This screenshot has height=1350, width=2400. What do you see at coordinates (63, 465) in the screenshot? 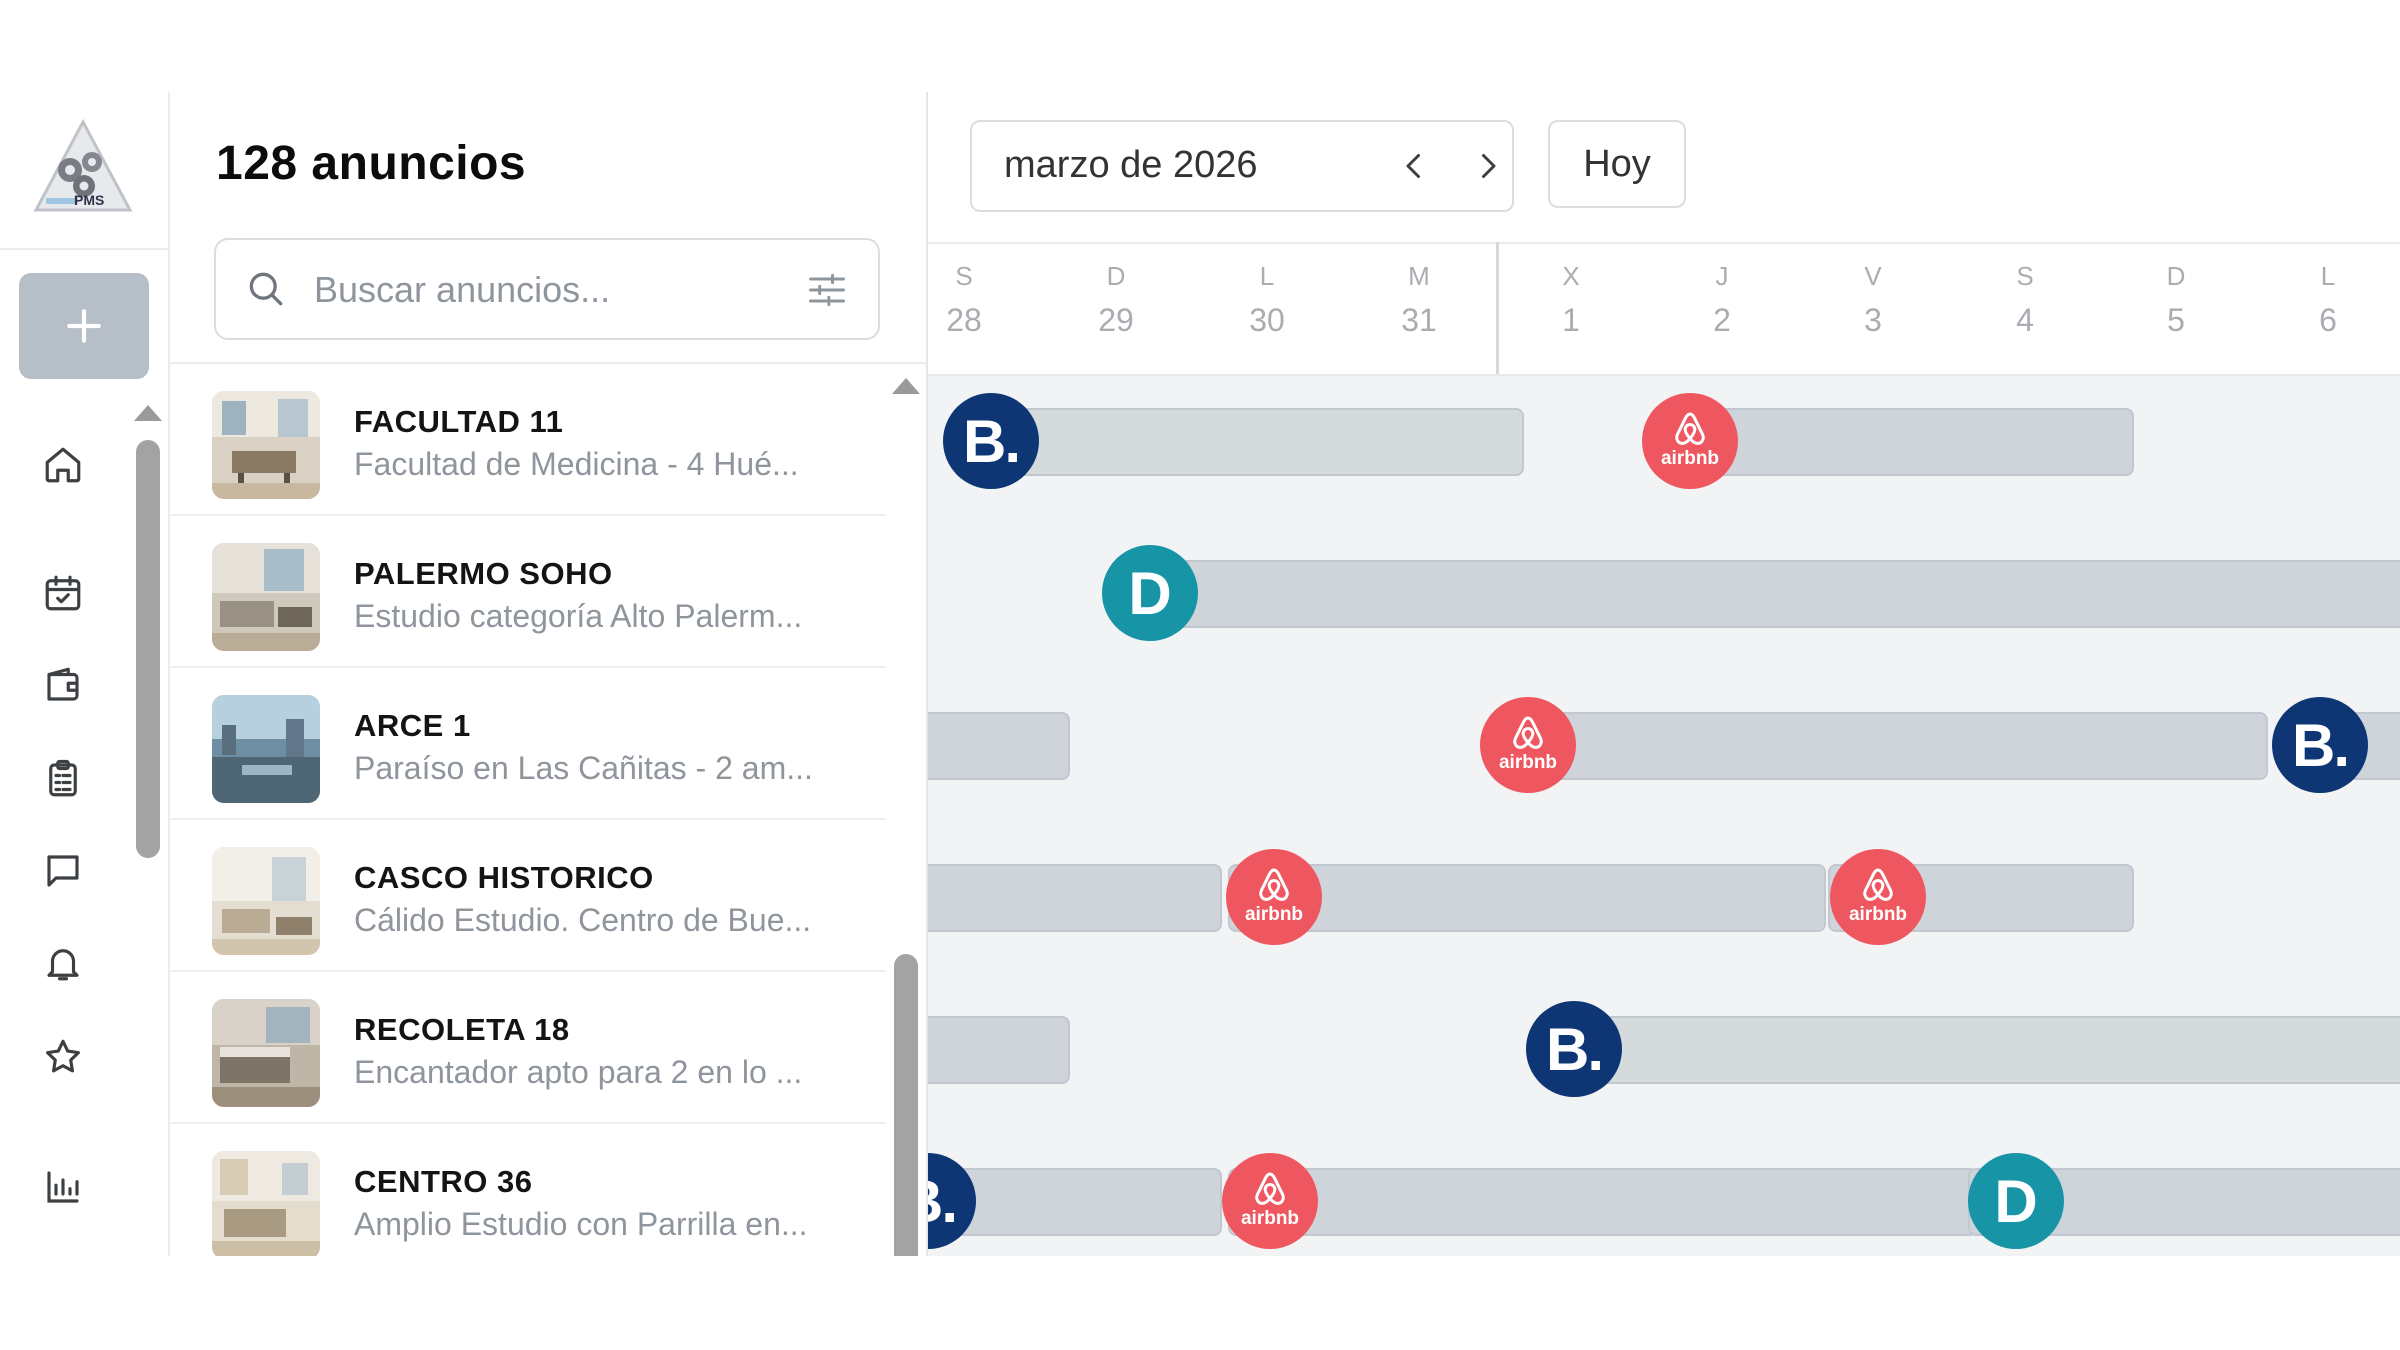
I see `home-icon` at bounding box center [63, 465].